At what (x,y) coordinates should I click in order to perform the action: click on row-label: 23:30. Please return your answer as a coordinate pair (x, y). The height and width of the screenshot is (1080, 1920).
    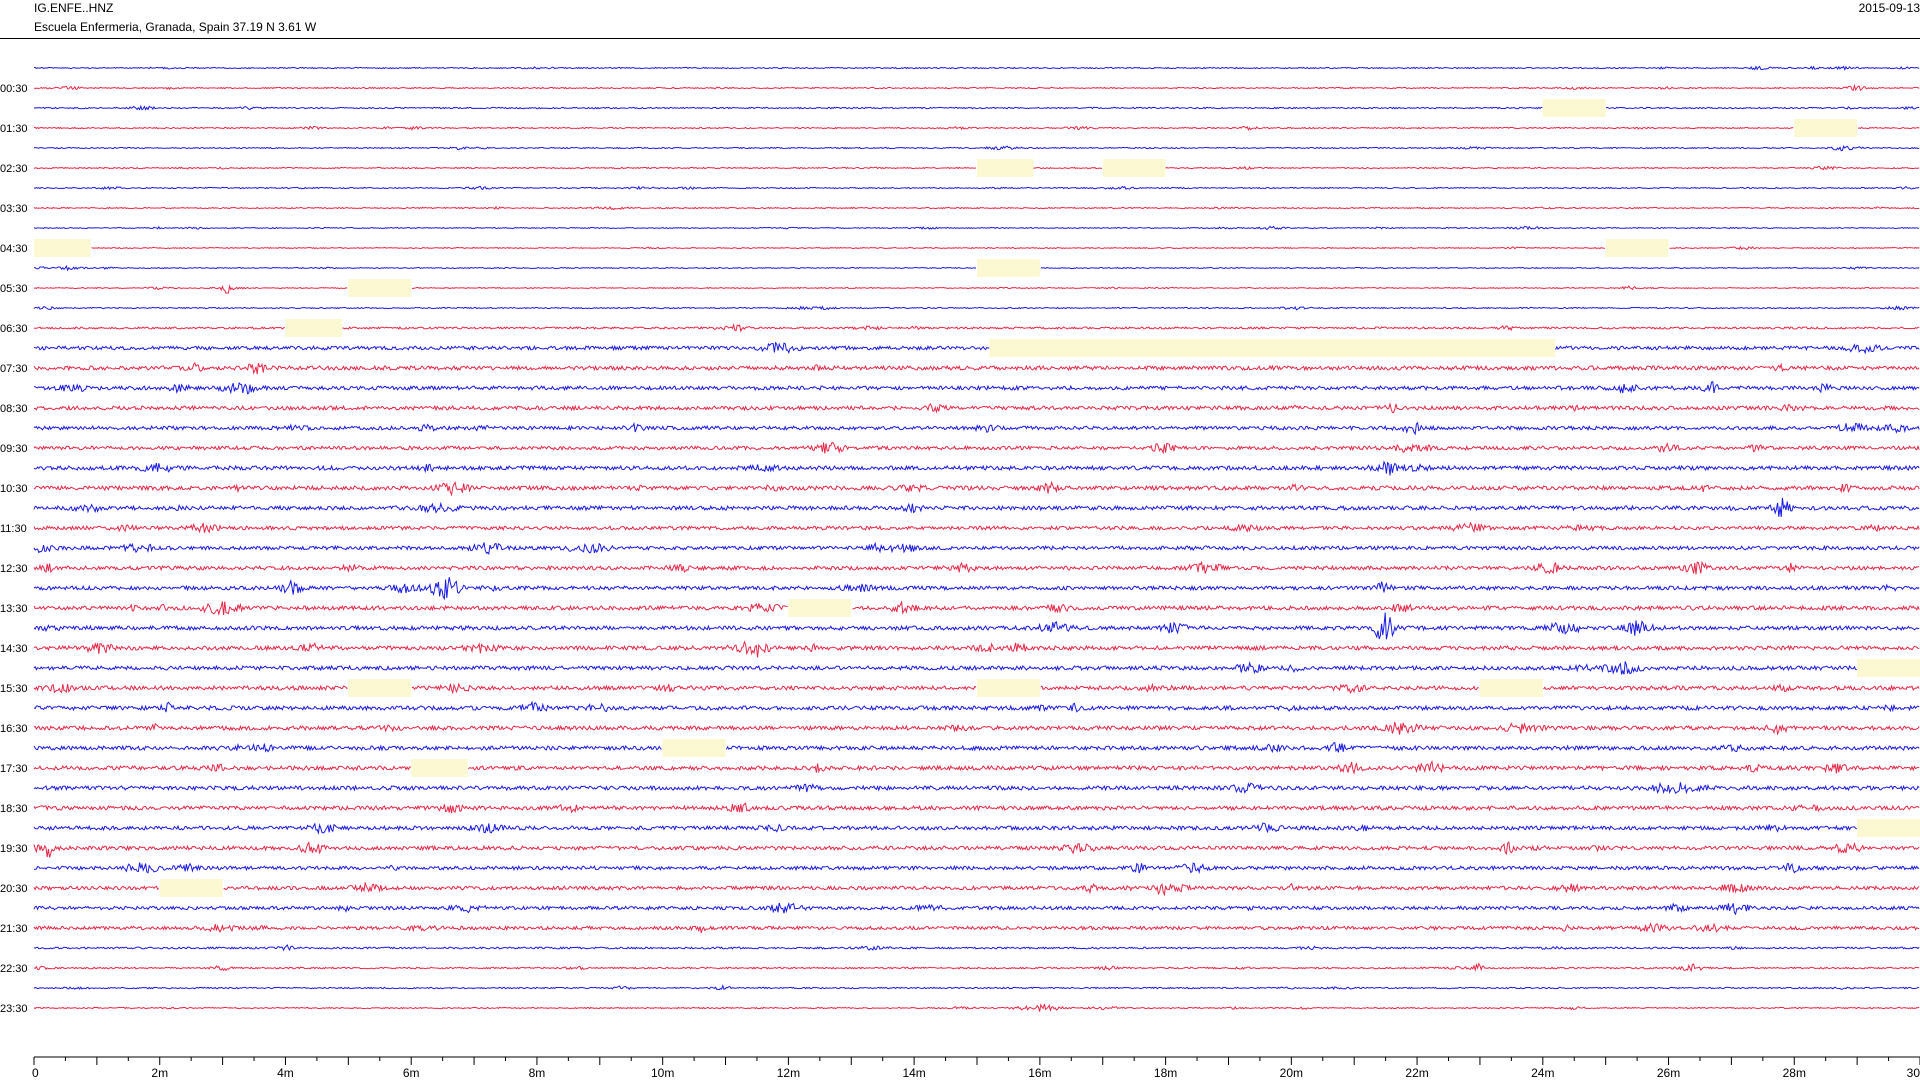
    Looking at the image, I should click on (14, 1009).